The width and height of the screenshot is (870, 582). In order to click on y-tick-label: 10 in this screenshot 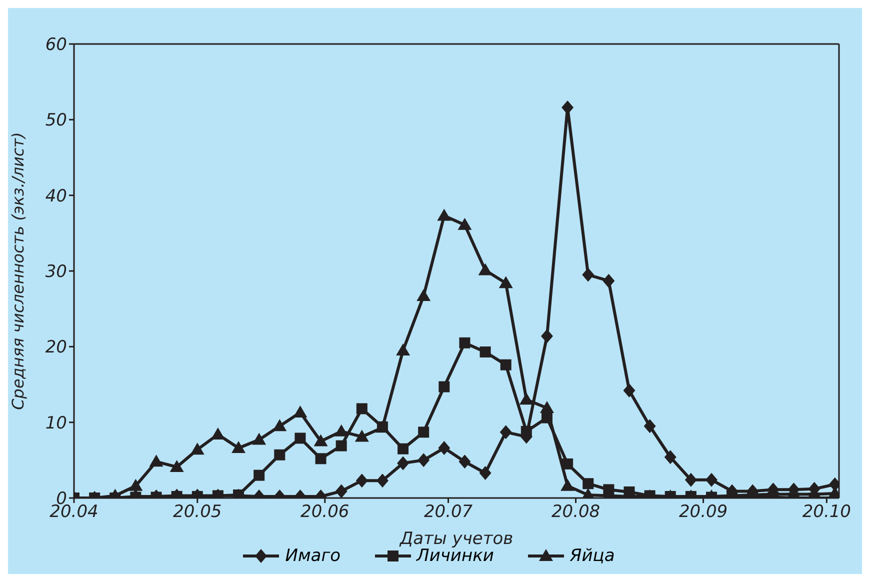, I will do `click(56, 423)`.